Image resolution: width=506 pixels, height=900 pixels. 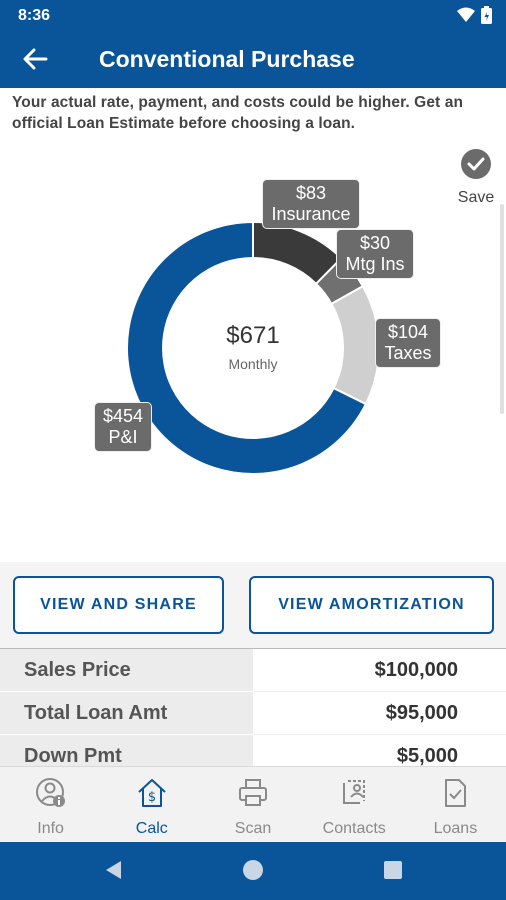 I want to click on row-label: Total Loan Amt, so click(x=126, y=713).